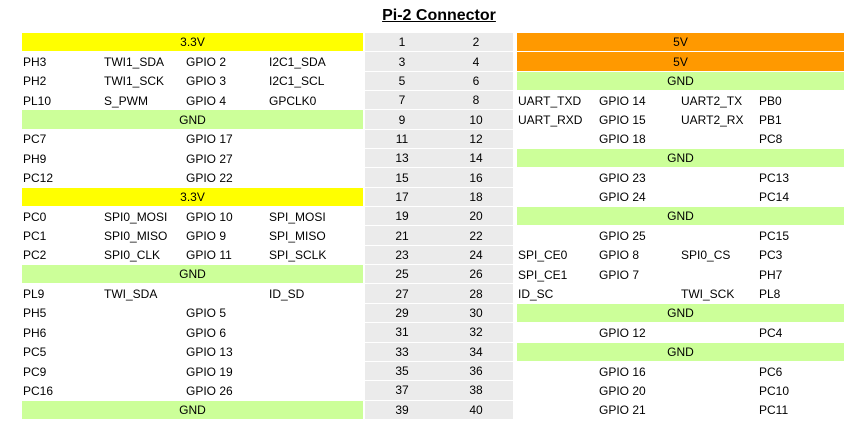  What do you see at coordinates (771, 255) in the screenshot?
I see `pin-name-cell: PC3` at bounding box center [771, 255].